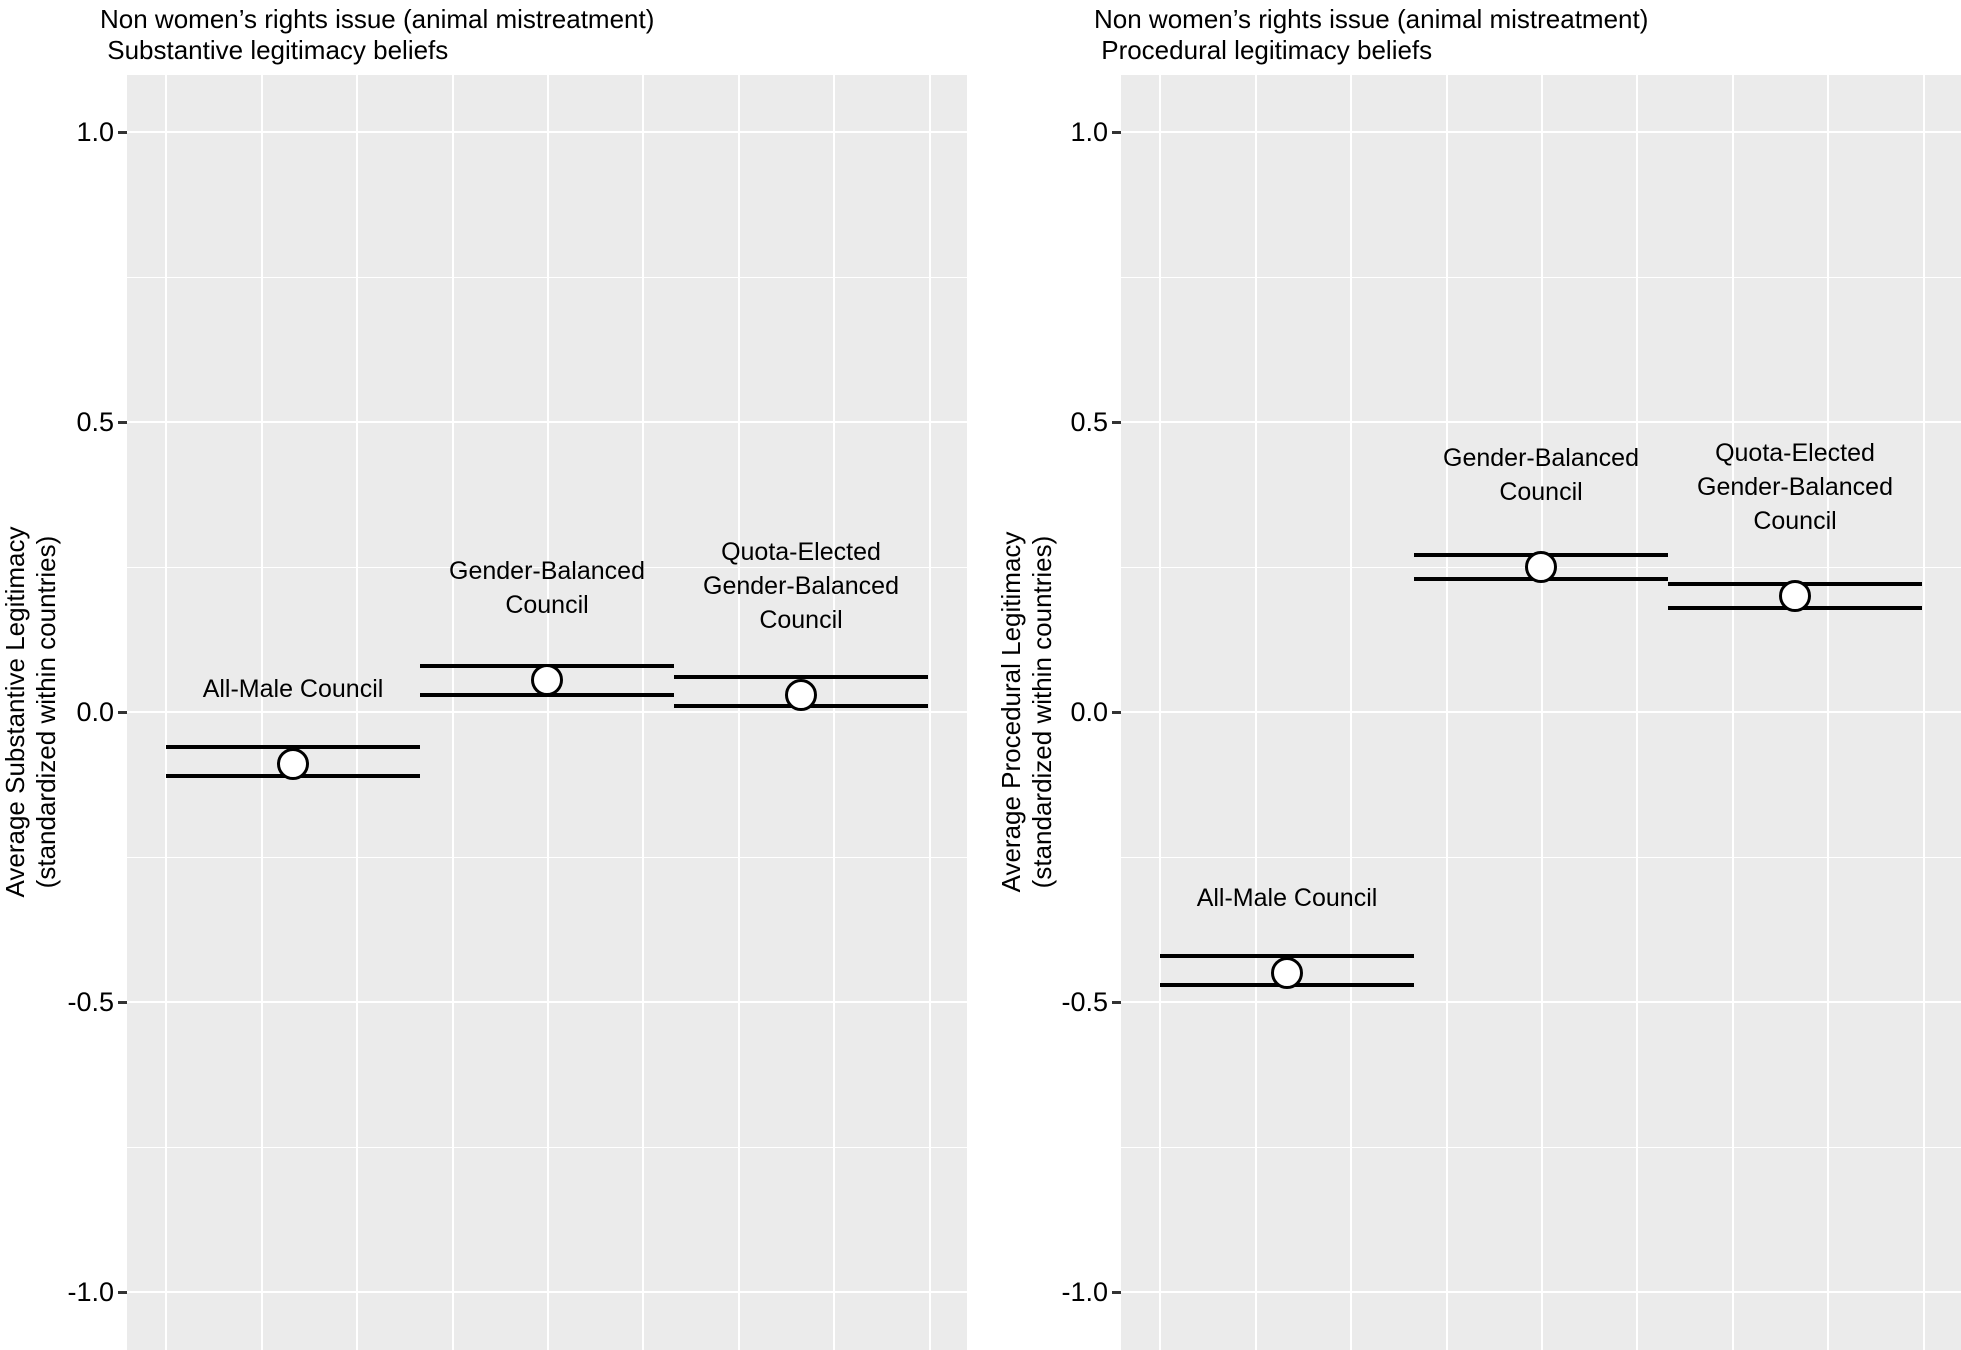  What do you see at coordinates (274, 50) in the screenshot?
I see `chart-title-line-2: Substantive legitimacy beliefs` at bounding box center [274, 50].